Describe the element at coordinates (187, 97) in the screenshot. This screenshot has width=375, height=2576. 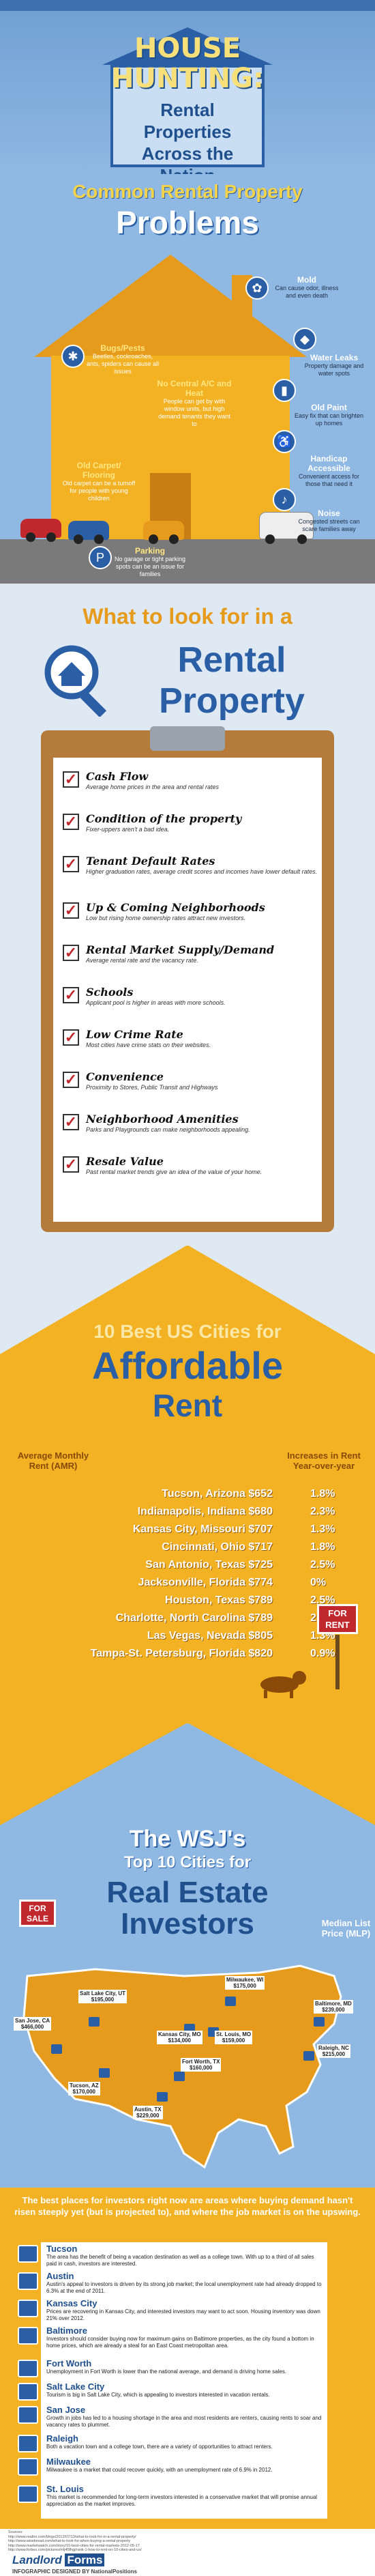
I see `house-sign-graphic` at that location.